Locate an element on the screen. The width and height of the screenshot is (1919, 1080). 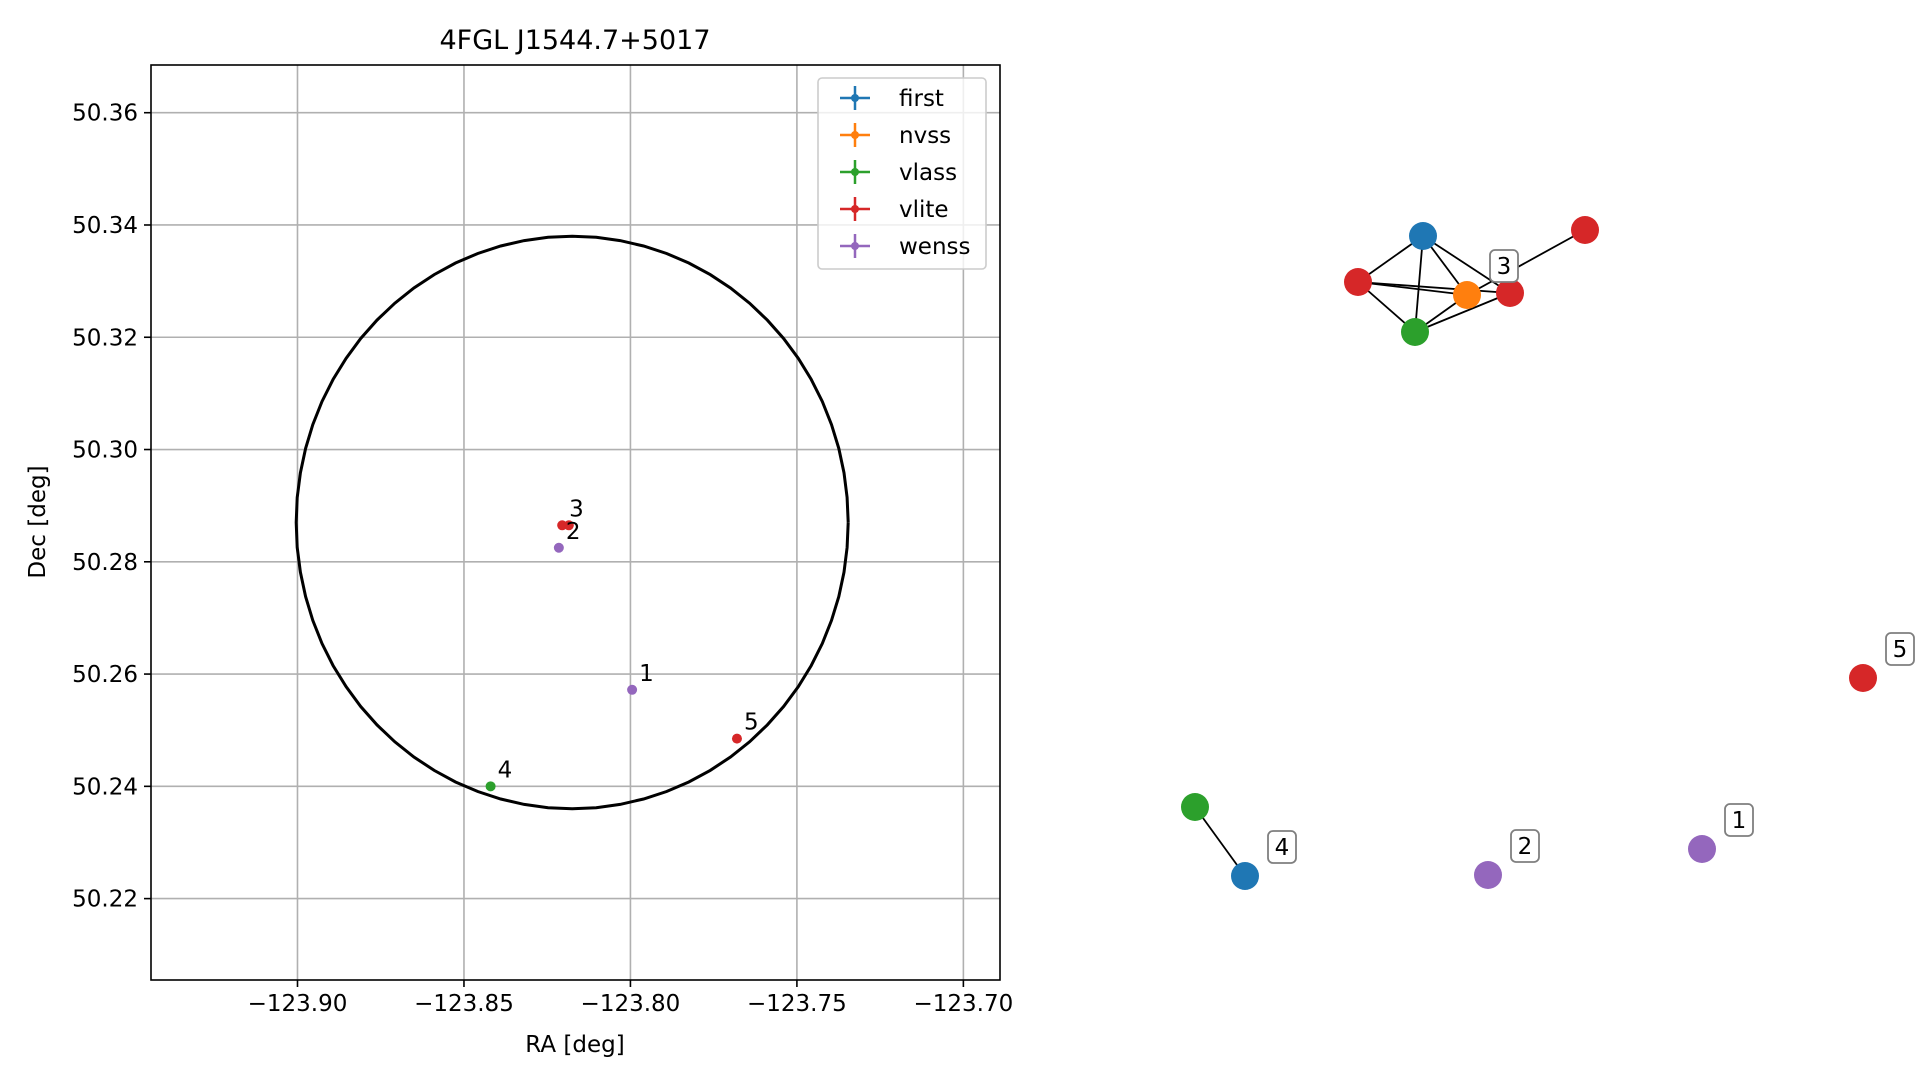
x-tick-label: −123.85 is located at coordinates (464, 1004).